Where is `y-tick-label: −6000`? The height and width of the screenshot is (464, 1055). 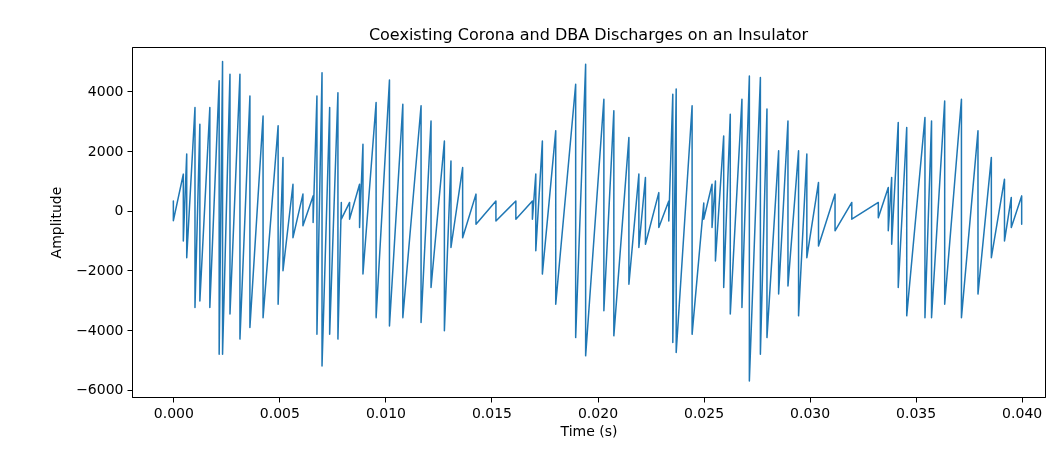
y-tick-label: −6000 is located at coordinates (100, 389).